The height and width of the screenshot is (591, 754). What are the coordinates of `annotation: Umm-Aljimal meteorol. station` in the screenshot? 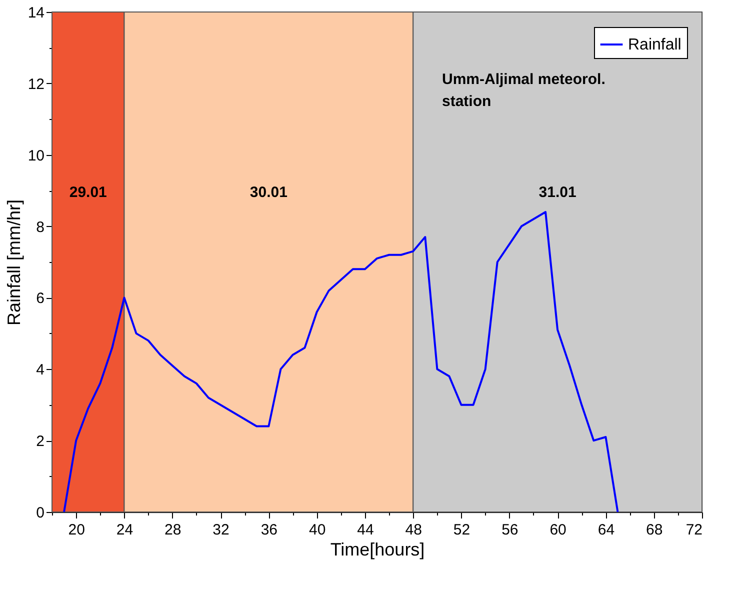 It's located at (524, 90).